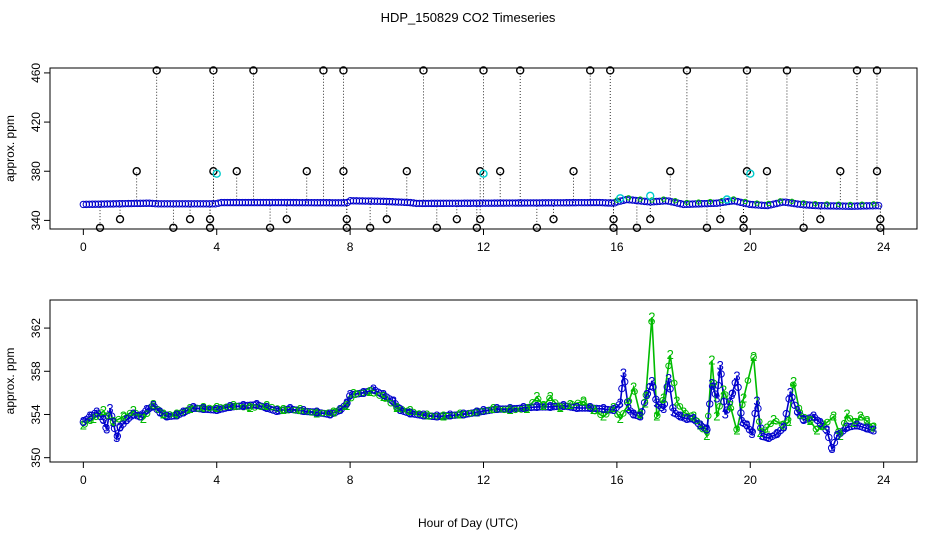  Describe the element at coordinates (36, 122) in the screenshot. I see `y-tick-label: 420` at that location.